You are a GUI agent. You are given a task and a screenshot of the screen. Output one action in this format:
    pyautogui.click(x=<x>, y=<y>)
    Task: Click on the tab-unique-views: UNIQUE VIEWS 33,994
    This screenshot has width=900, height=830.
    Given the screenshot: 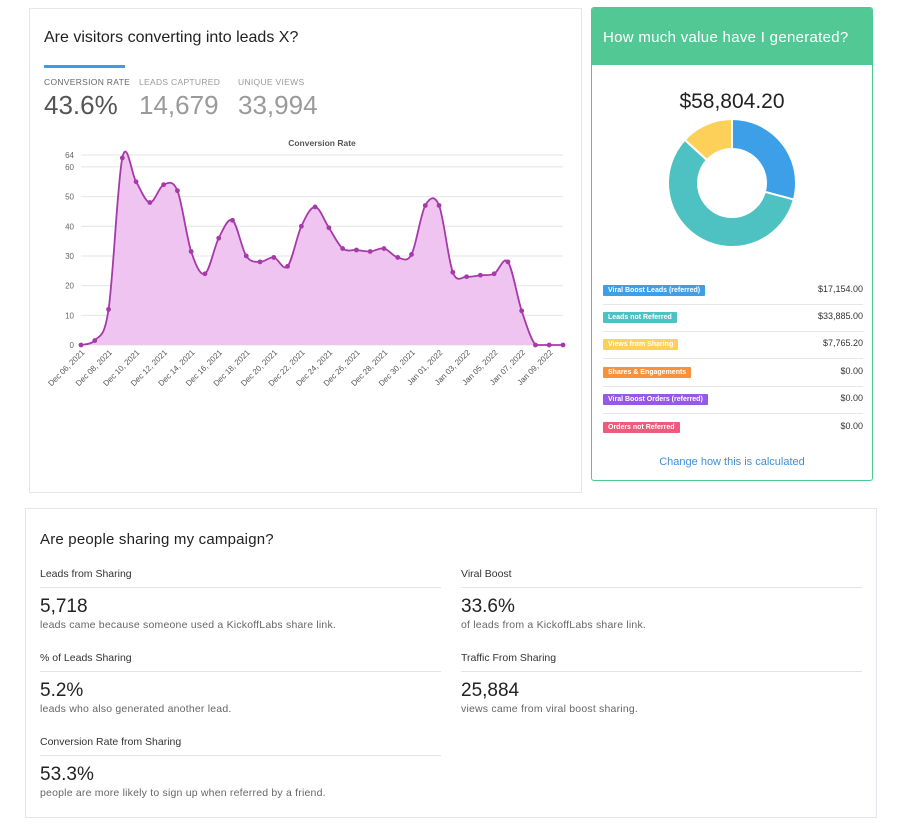 What is the action you would take?
    pyautogui.click(x=278, y=99)
    